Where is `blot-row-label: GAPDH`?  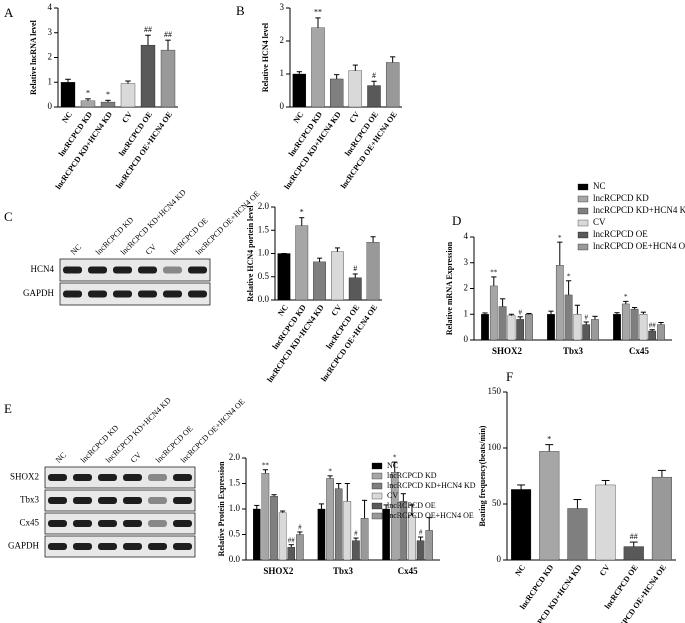 blot-row-label: GAPDH is located at coordinates (24, 546).